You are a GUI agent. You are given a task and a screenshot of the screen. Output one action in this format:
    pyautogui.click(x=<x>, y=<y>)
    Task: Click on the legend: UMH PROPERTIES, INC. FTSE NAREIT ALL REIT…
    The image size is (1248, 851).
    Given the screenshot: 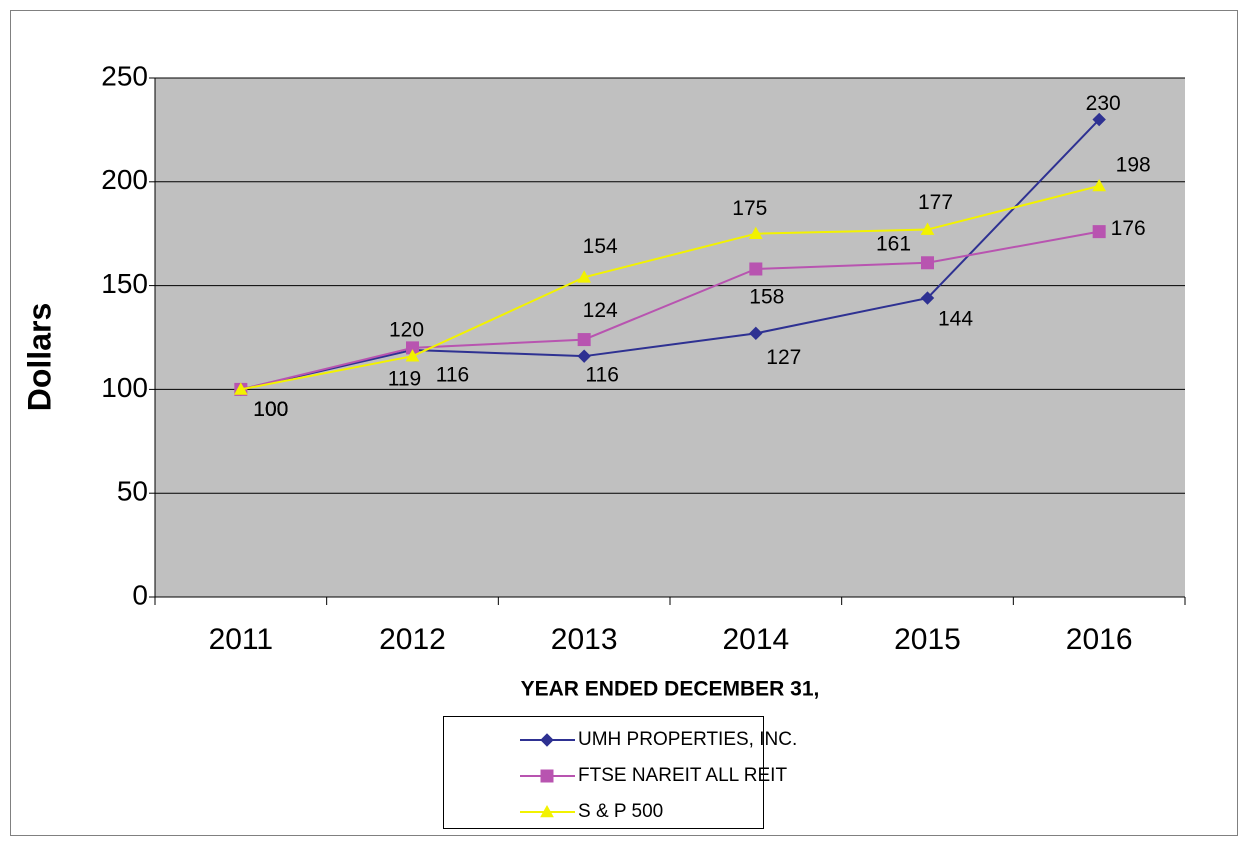 What is the action you would take?
    pyautogui.click(x=658, y=775)
    